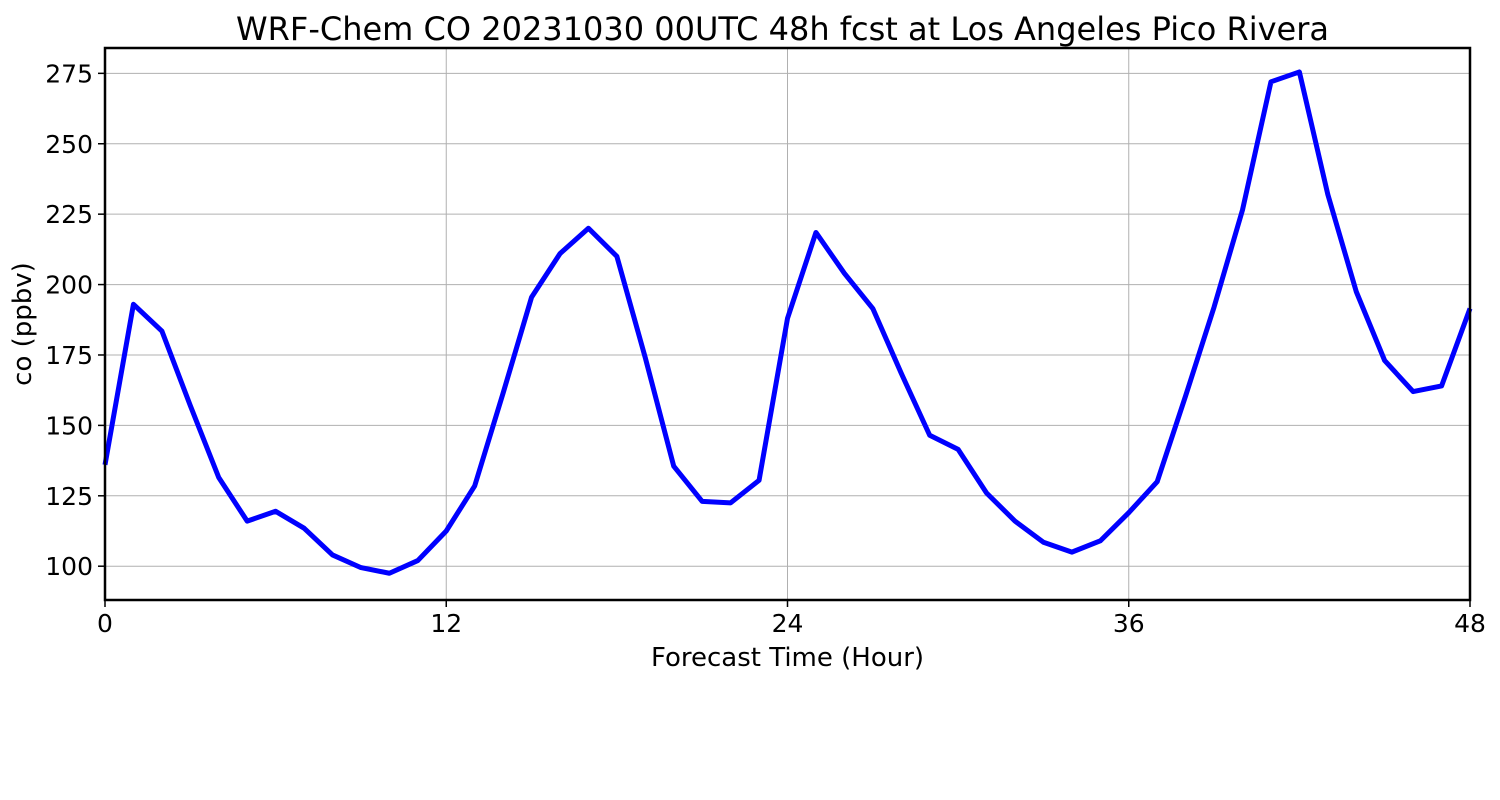 The image size is (1500, 800). Describe the element at coordinates (1129, 623) in the screenshot. I see `x-tick-label: 36` at that location.